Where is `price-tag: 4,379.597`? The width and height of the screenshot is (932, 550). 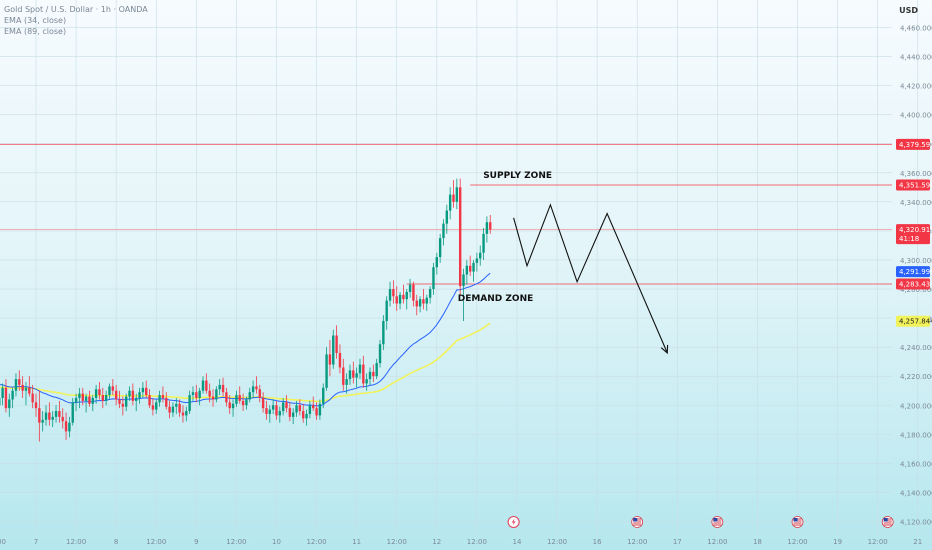 price-tag: 4,379.597 is located at coordinates (914, 144).